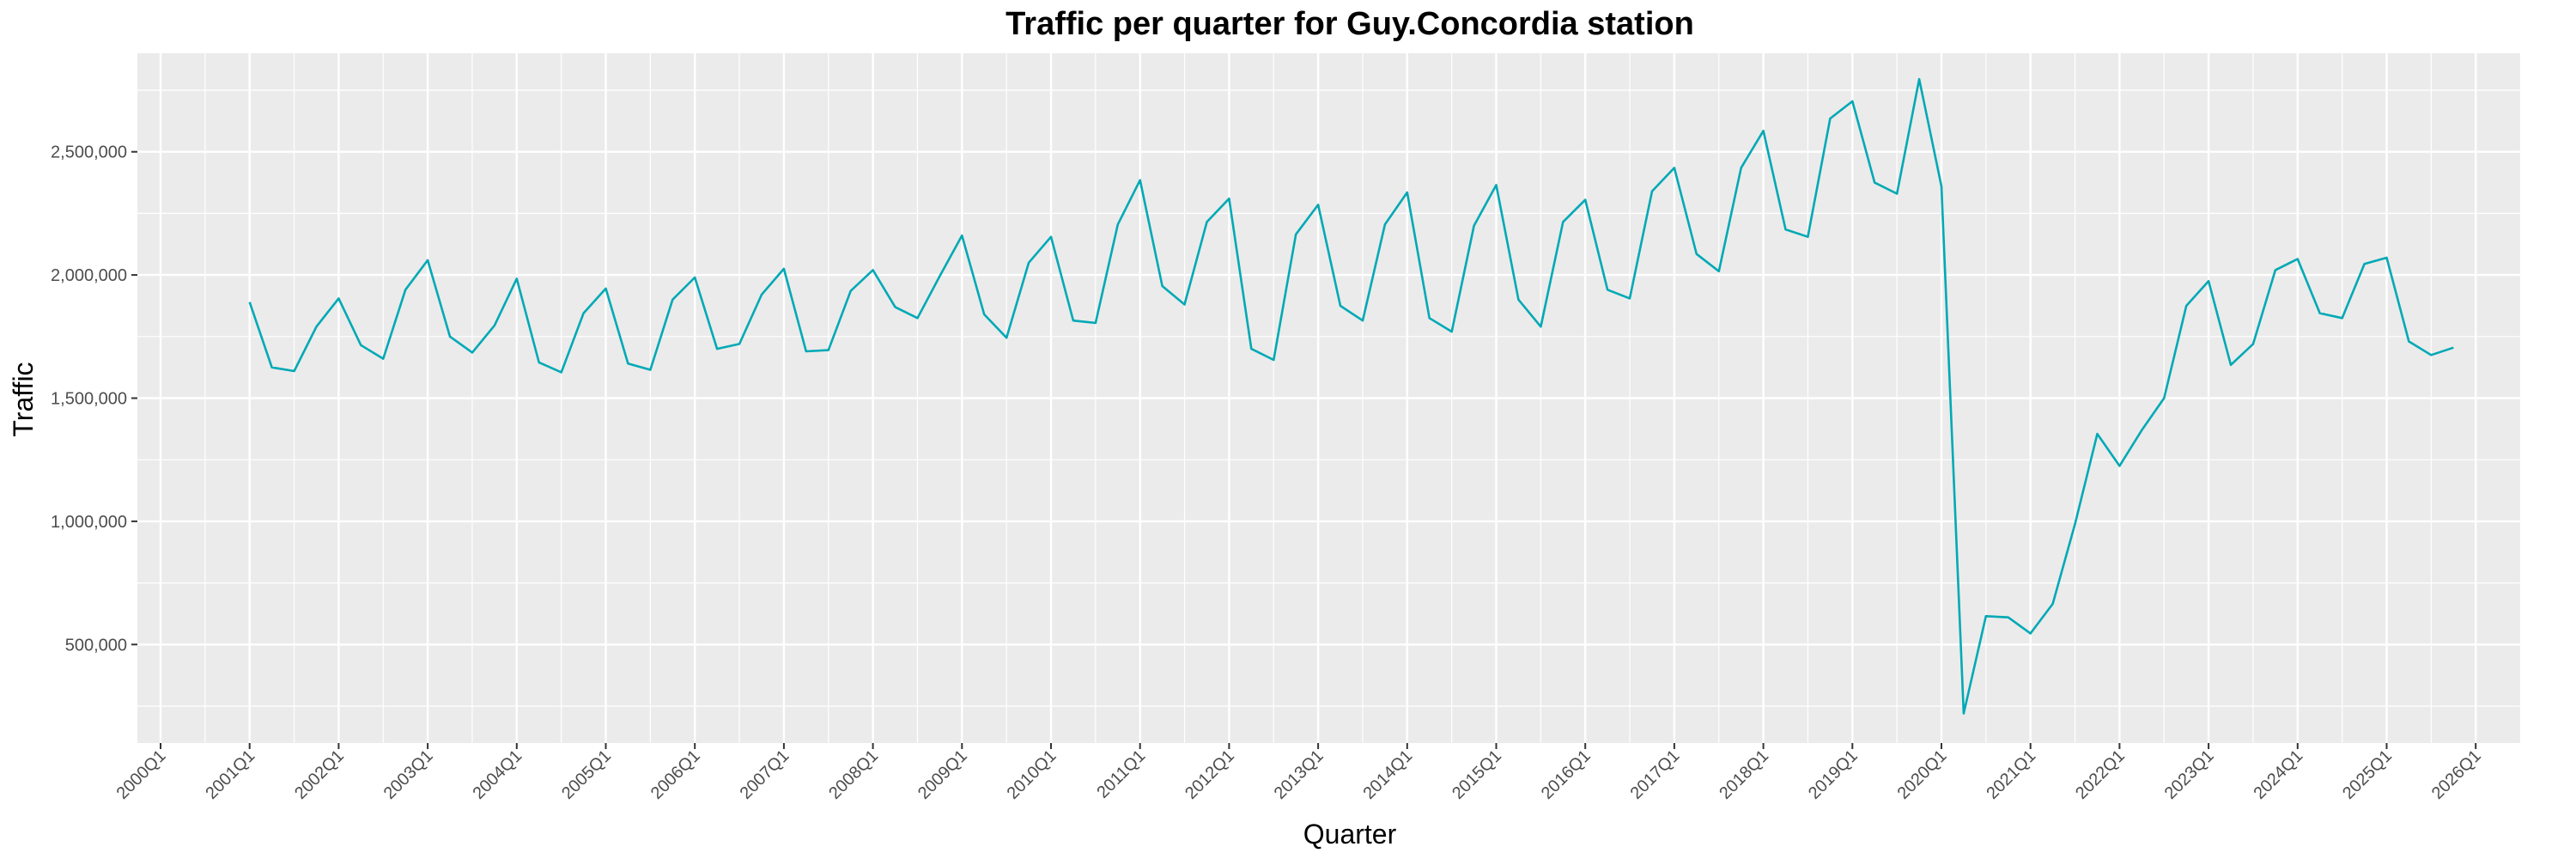 This screenshot has height=859, width=2576. I want to click on y-tick-label: 1,000,000, so click(89, 522).